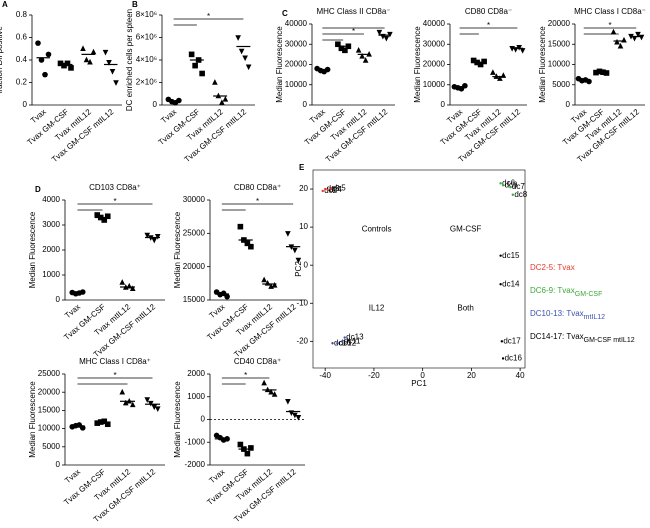 The width and height of the screenshot is (650, 528). I want to click on point-label: dc7, so click(518, 186).